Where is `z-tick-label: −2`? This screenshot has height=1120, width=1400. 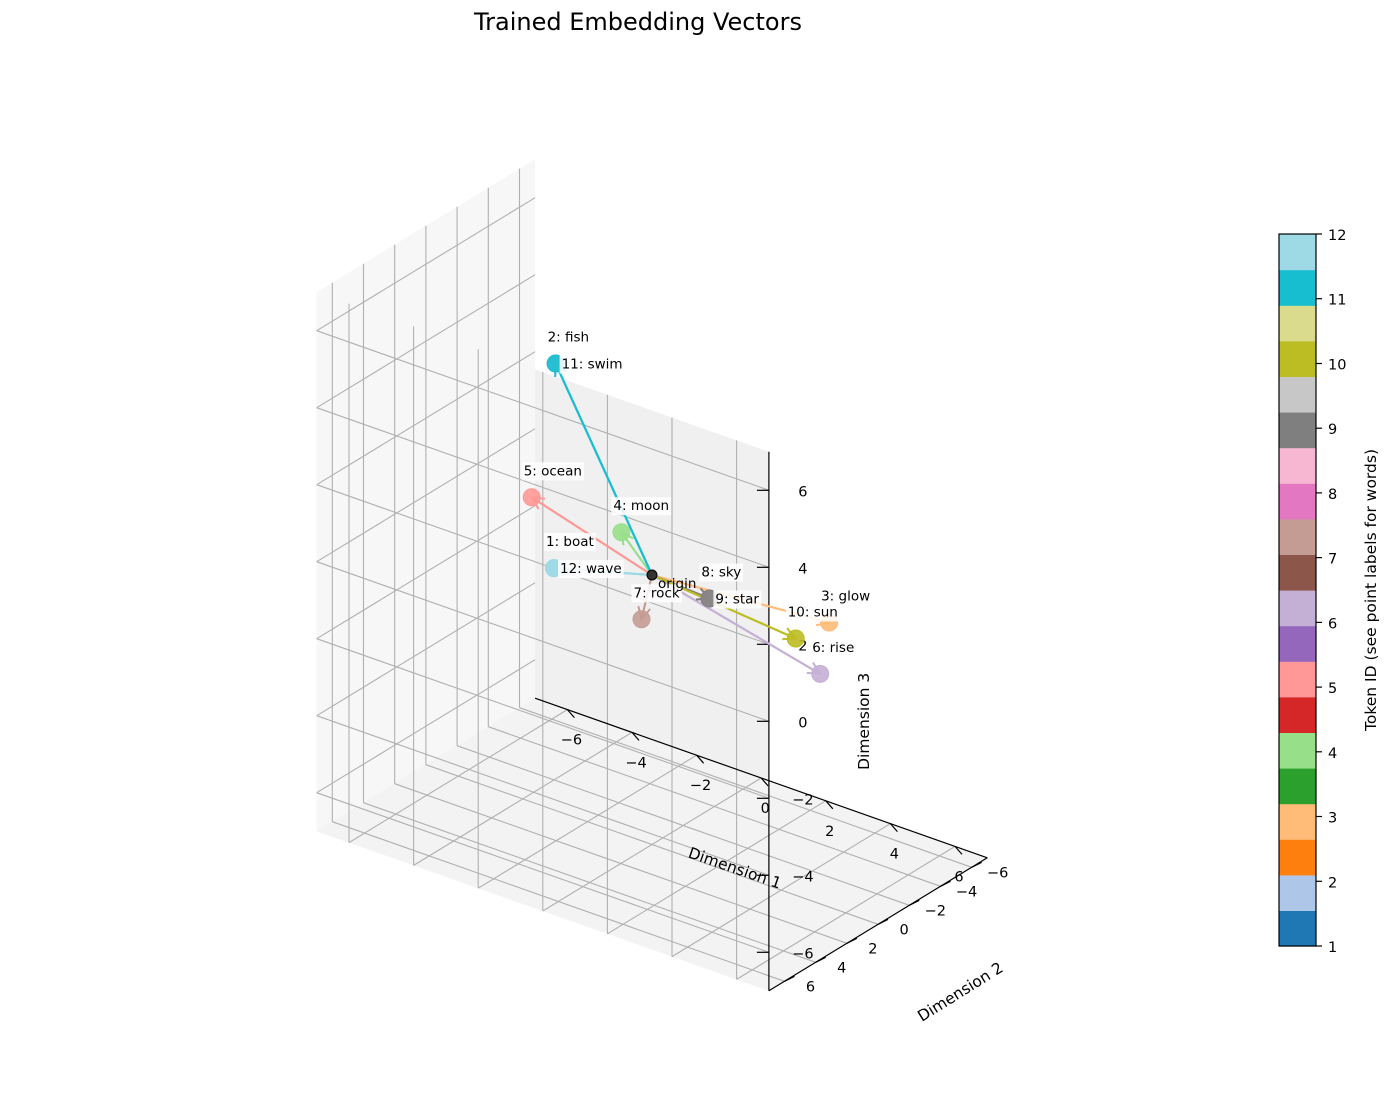
z-tick-label: −2 is located at coordinates (802, 800).